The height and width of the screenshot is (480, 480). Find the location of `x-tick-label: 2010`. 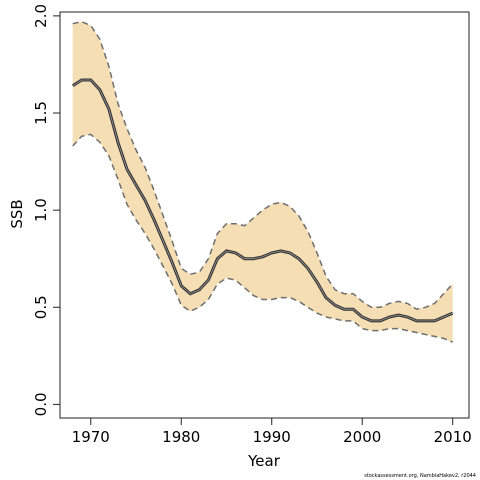

x-tick-label: 2010 is located at coordinates (453, 437).